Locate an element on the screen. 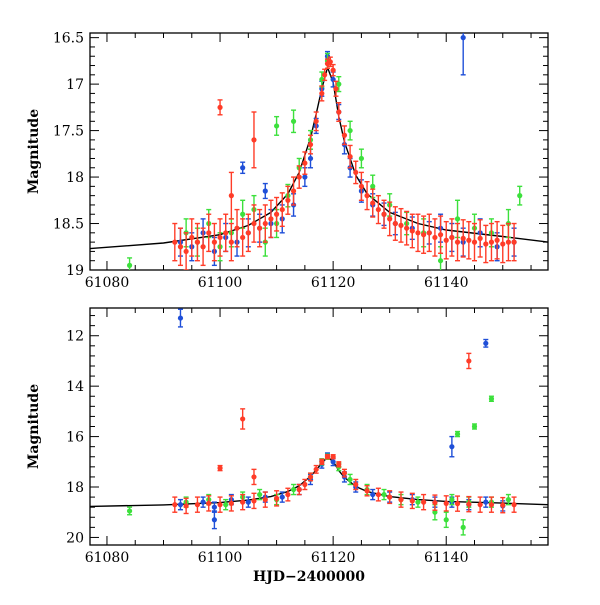  bottom-x-tick-label: 61100 is located at coordinates (220, 558).